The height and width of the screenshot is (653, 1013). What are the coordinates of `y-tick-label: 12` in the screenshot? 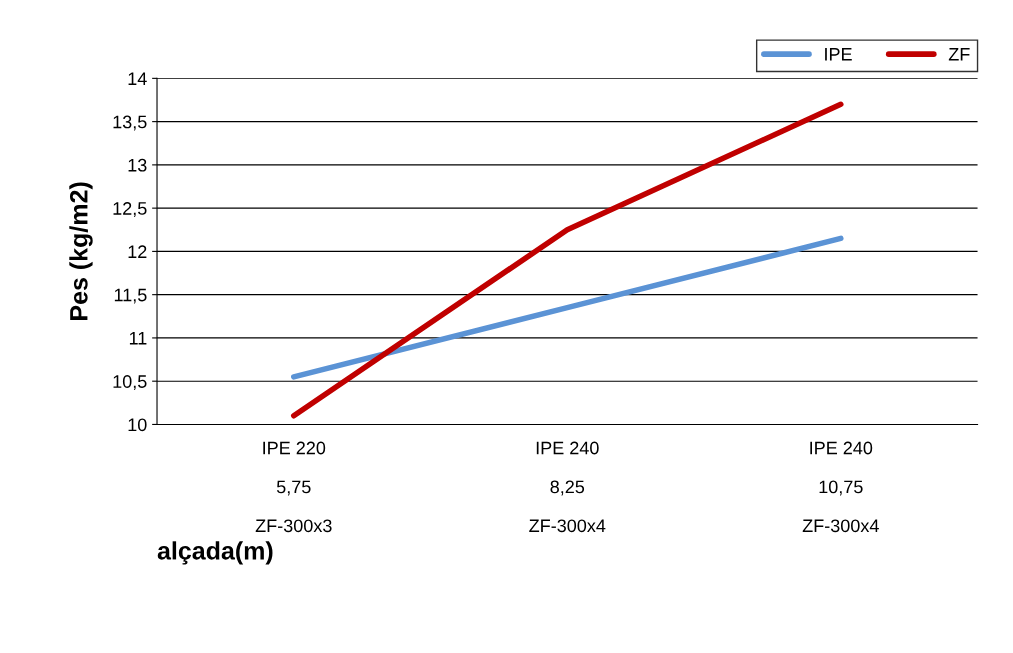 It's located at (137, 251).